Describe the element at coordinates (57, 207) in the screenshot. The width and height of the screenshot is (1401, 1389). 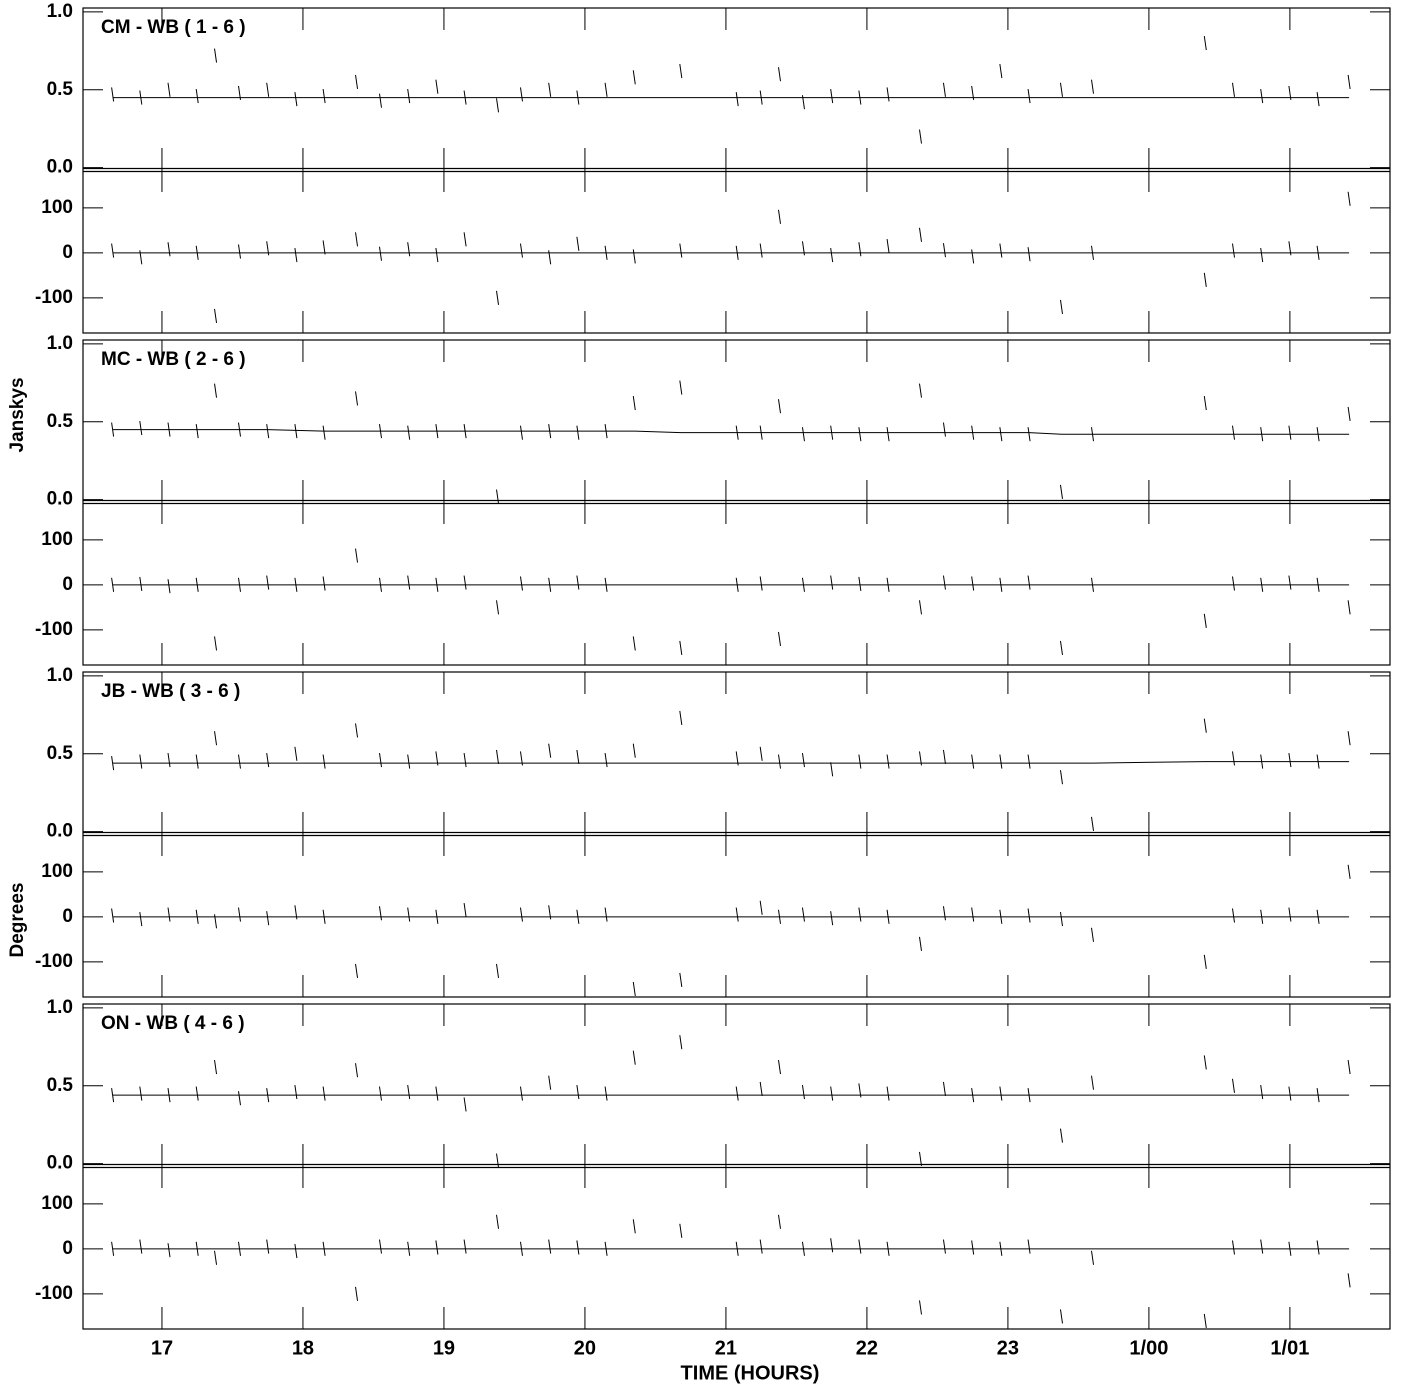
I see `y-tick-label: 100` at that location.